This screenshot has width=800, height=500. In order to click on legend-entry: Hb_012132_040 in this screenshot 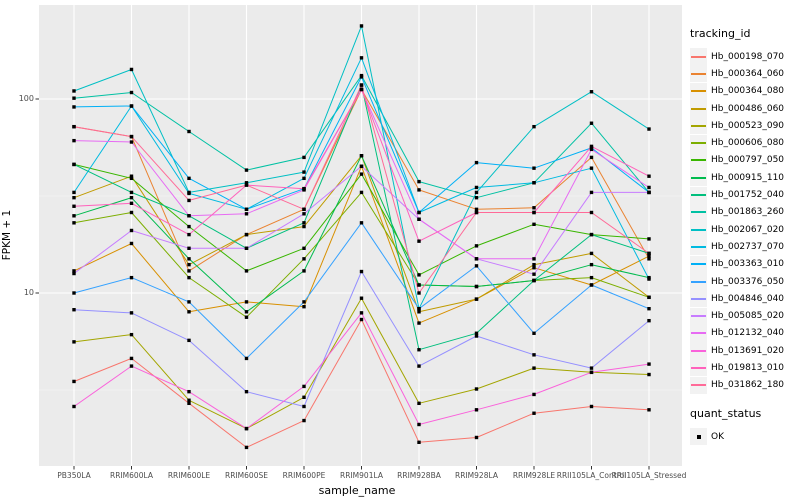, I will do `click(744, 333)`.